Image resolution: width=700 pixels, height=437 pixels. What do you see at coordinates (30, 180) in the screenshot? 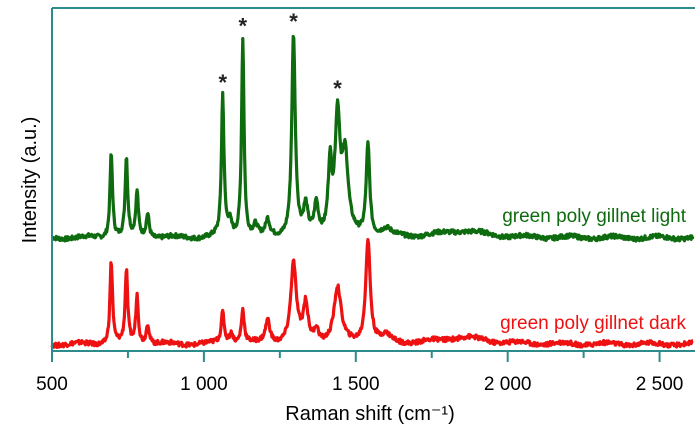
I see `y-axis-title: Intensity (a.u.)` at bounding box center [30, 180].